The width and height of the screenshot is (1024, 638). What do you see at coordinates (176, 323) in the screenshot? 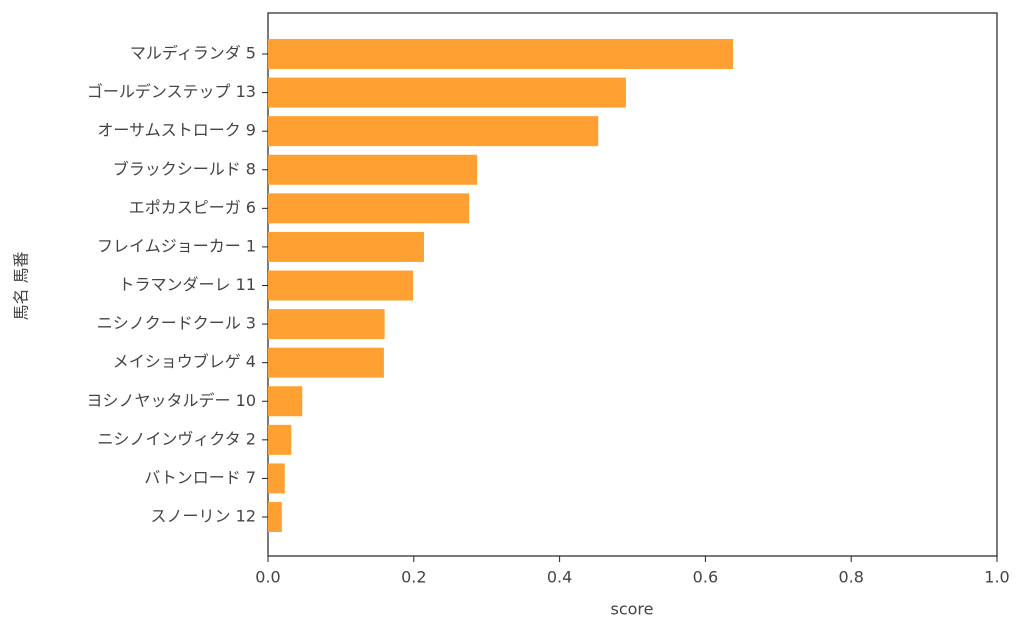
I see `y-tick-label: ニシノクードクール 3` at bounding box center [176, 323].